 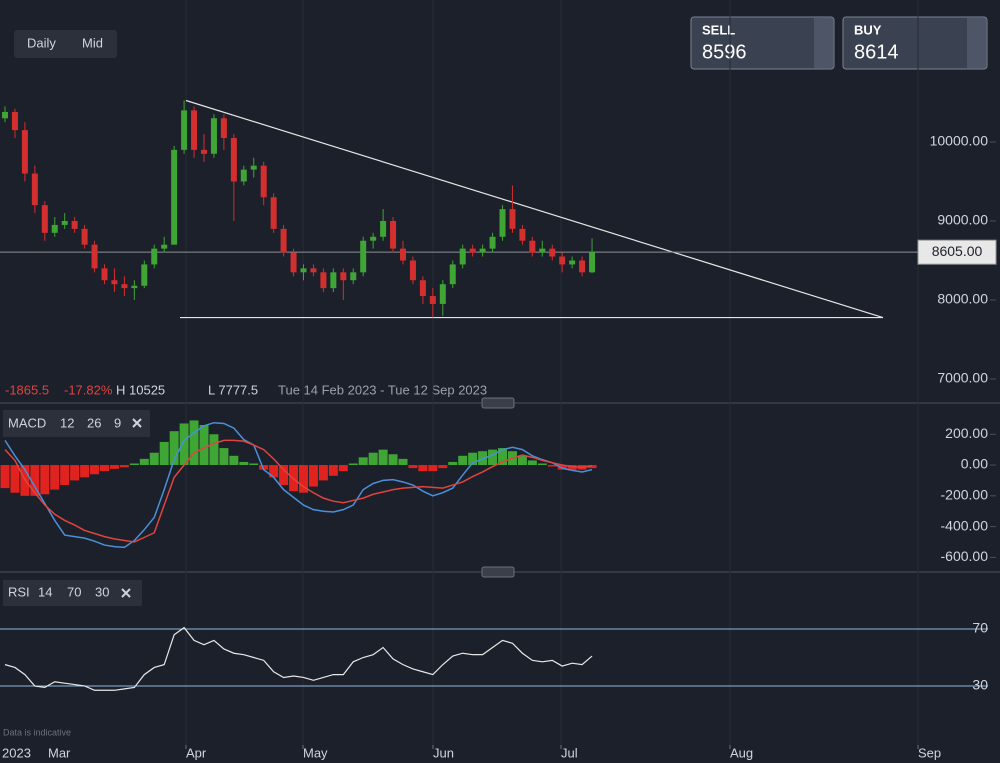 I want to click on sell-button, so click(x=762, y=43).